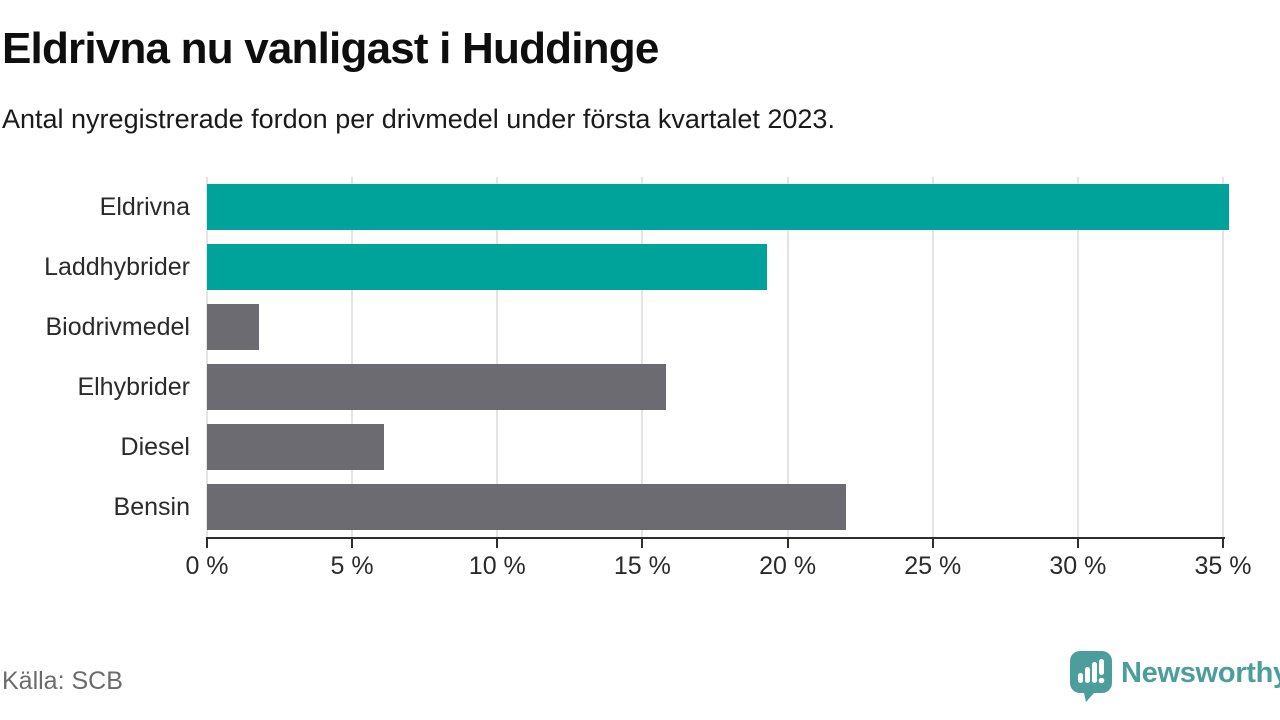  I want to click on x-tick-label: 35 %, so click(1223, 566).